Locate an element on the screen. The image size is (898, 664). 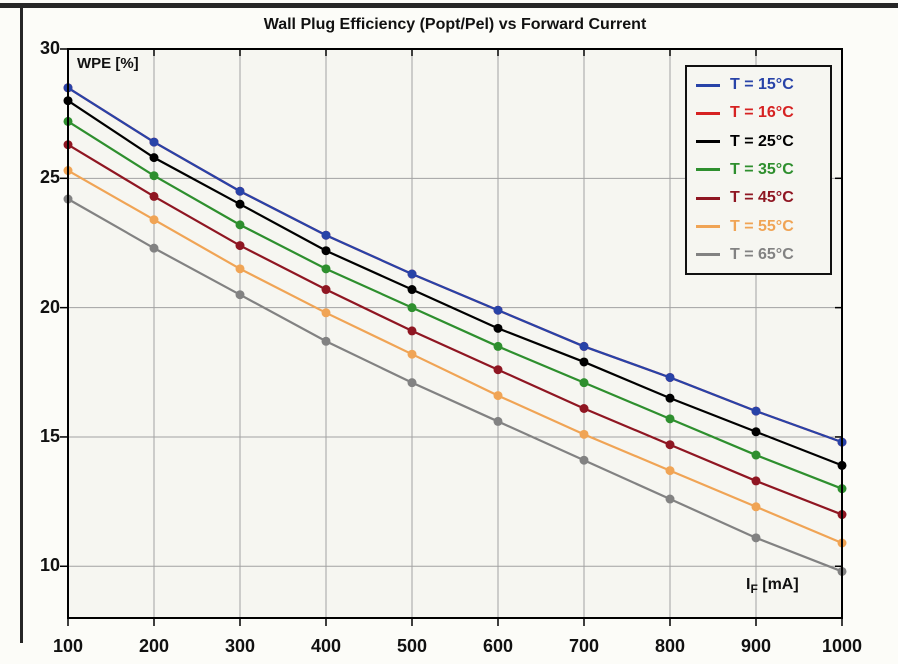
figure-top-border is located at coordinates (449, 5).